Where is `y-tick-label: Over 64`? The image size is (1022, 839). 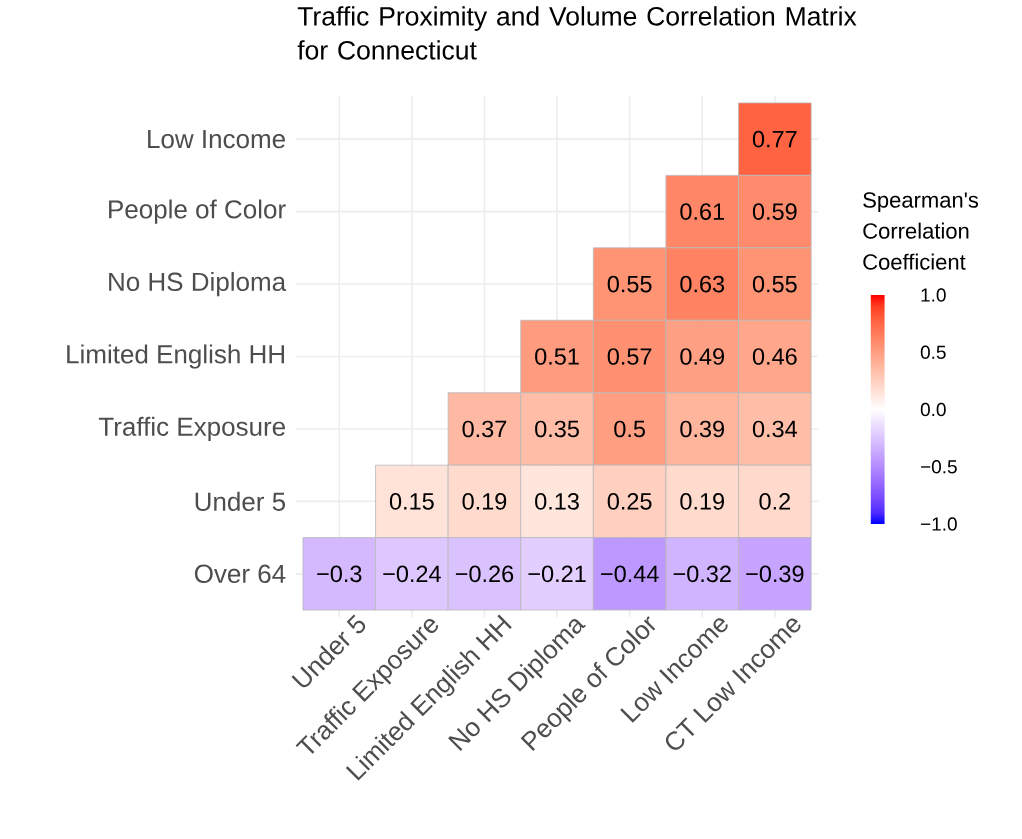 y-tick-label: Over 64 is located at coordinates (240, 574).